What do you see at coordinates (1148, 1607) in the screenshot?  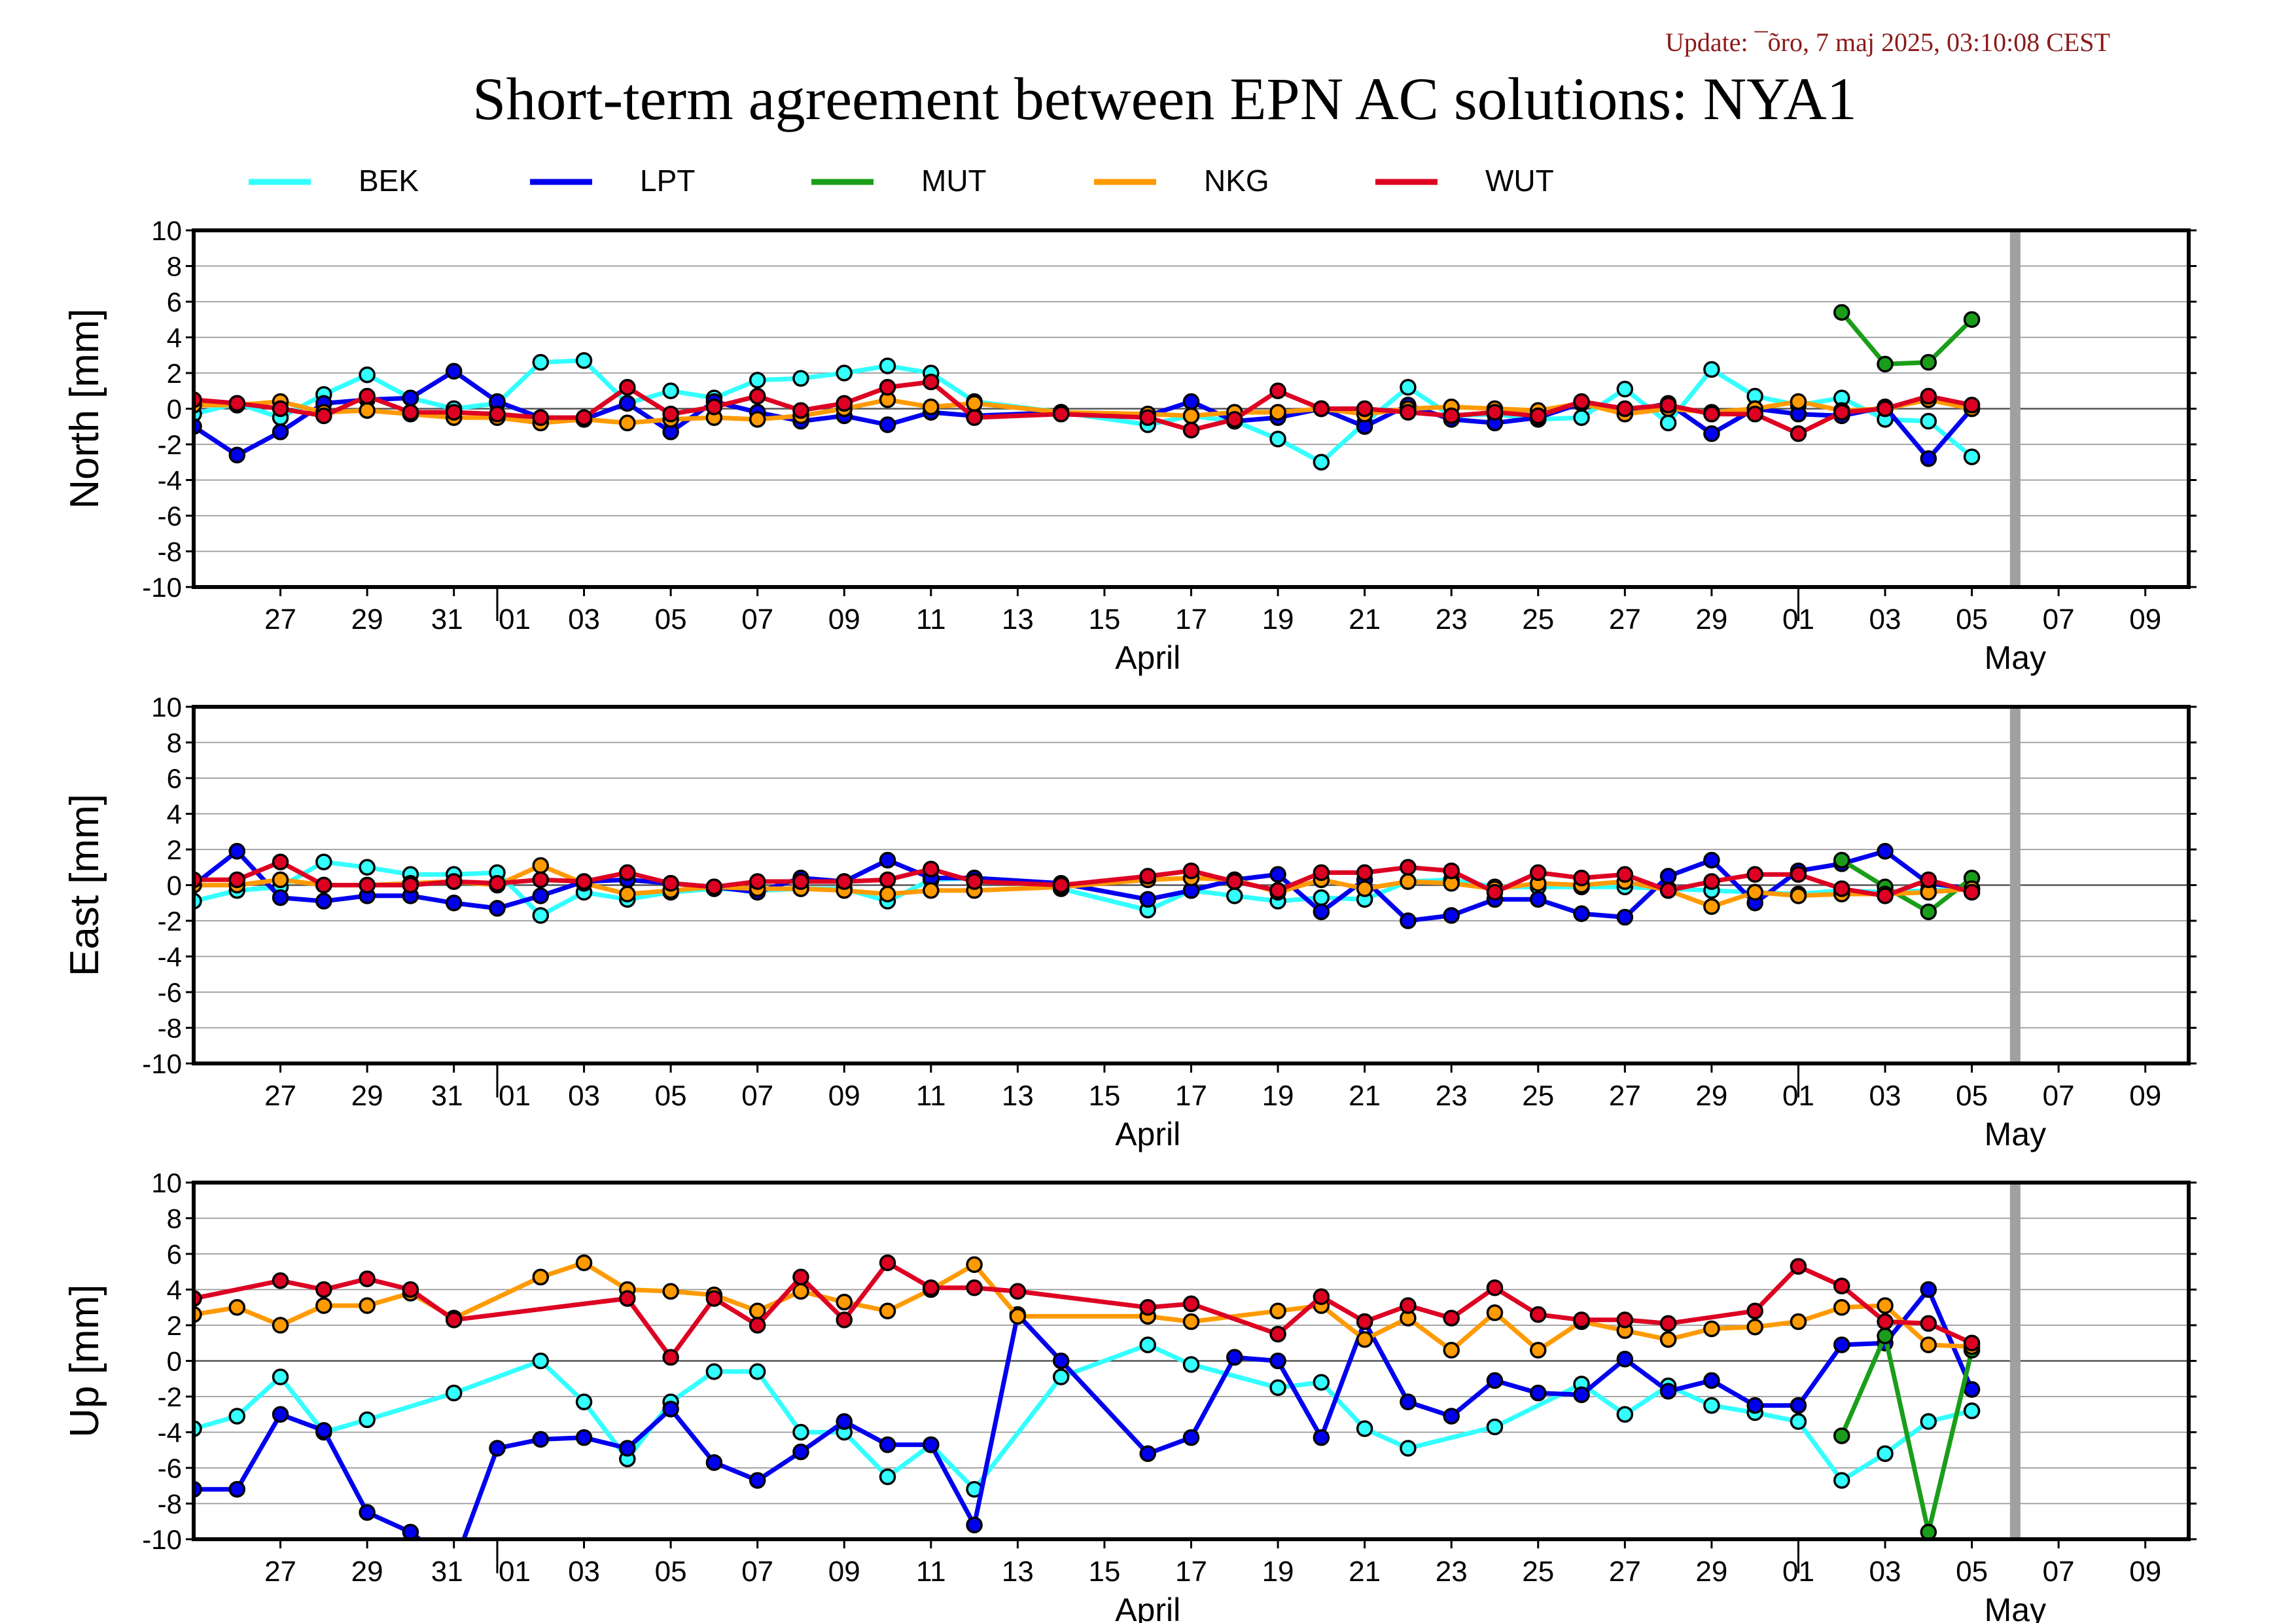 I see `month-label-april: April` at bounding box center [1148, 1607].